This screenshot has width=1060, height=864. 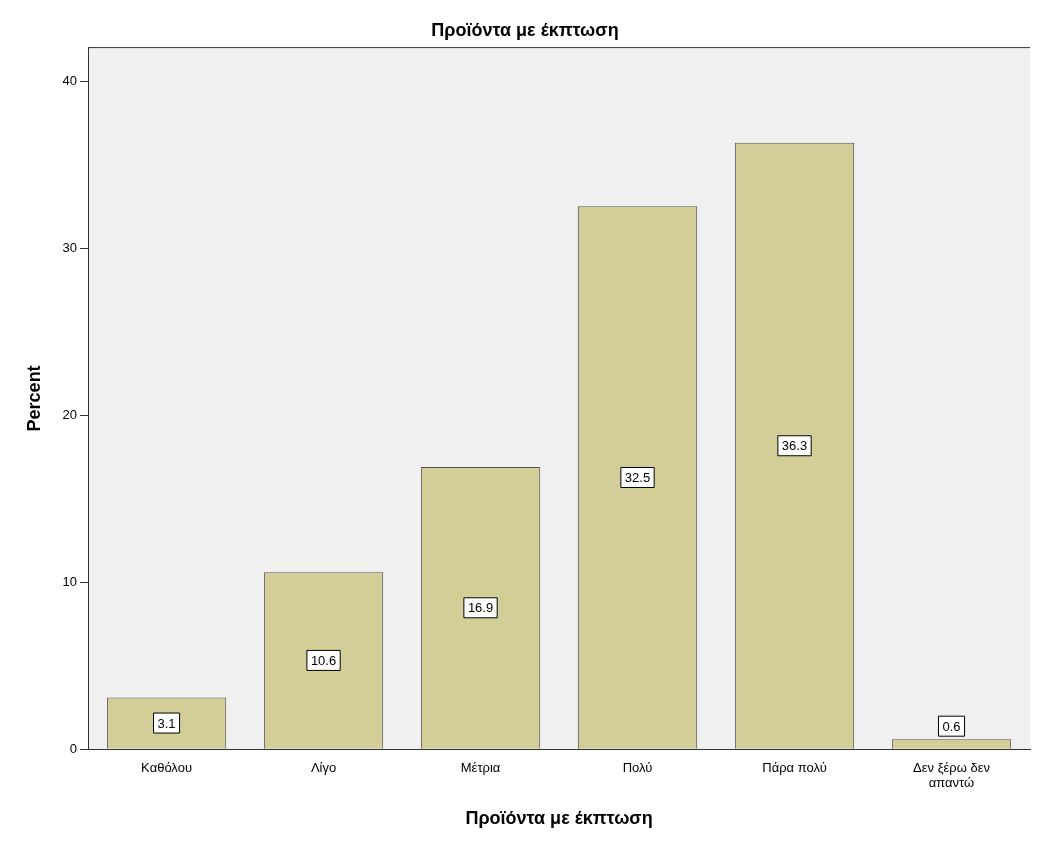 What do you see at coordinates (794, 446) in the screenshot?
I see `data-label: 36.3` at bounding box center [794, 446].